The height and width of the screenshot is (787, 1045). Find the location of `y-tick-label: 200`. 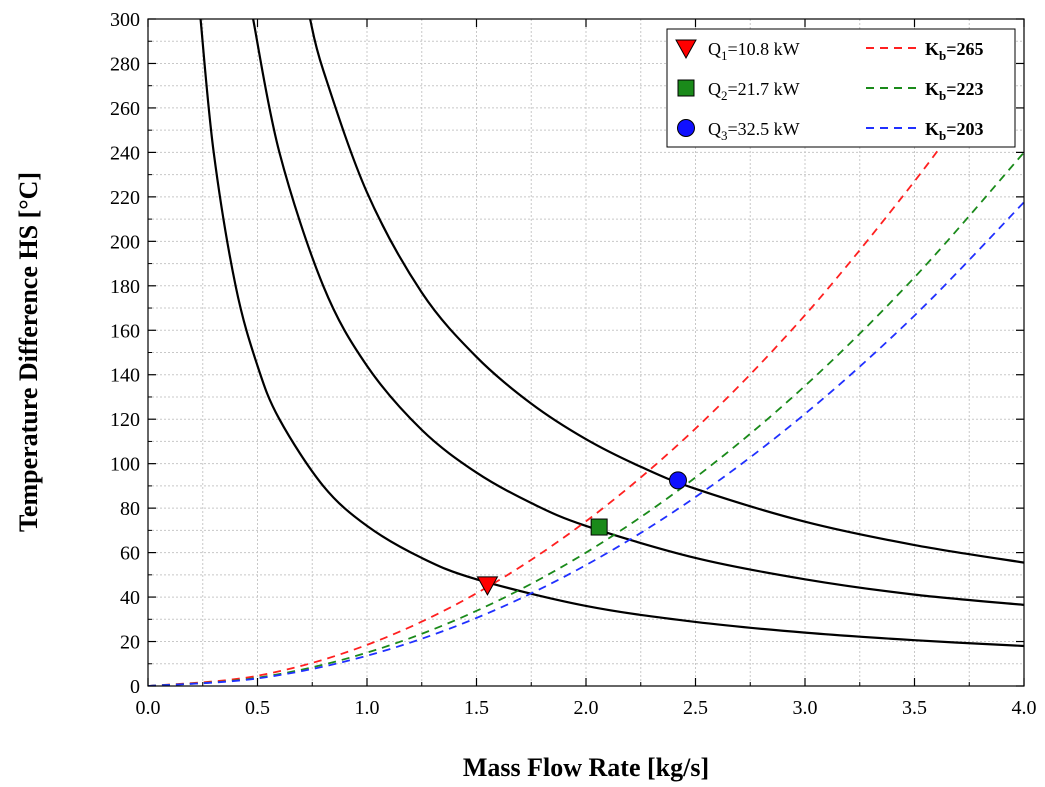

y-tick-label: 200 is located at coordinates (125, 242).